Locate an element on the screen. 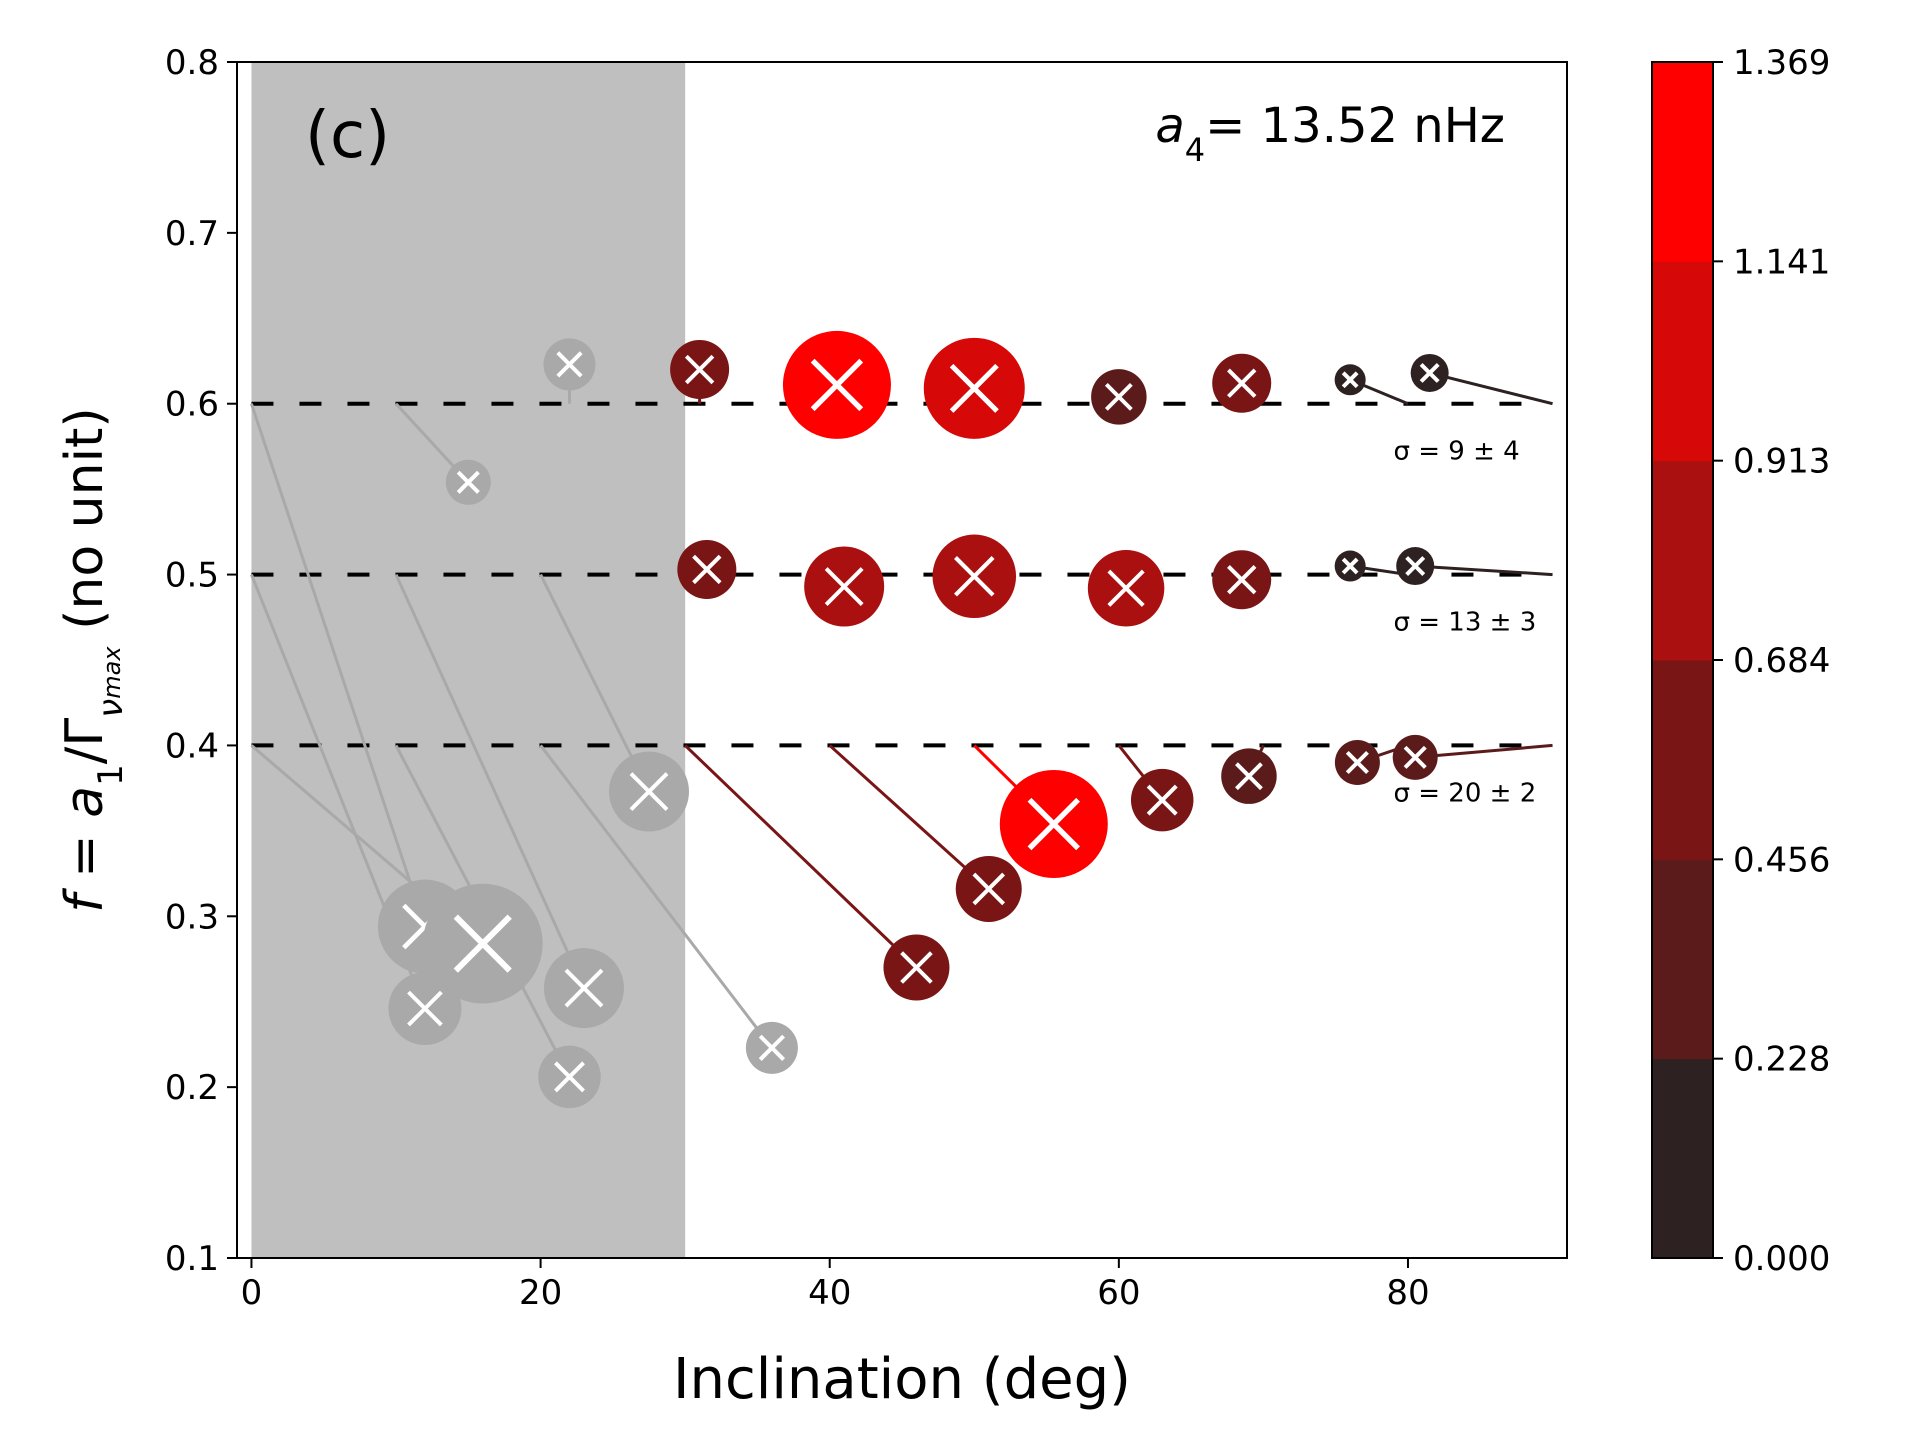  colorbar-tick-label: 1.141 is located at coordinates (1781, 262).